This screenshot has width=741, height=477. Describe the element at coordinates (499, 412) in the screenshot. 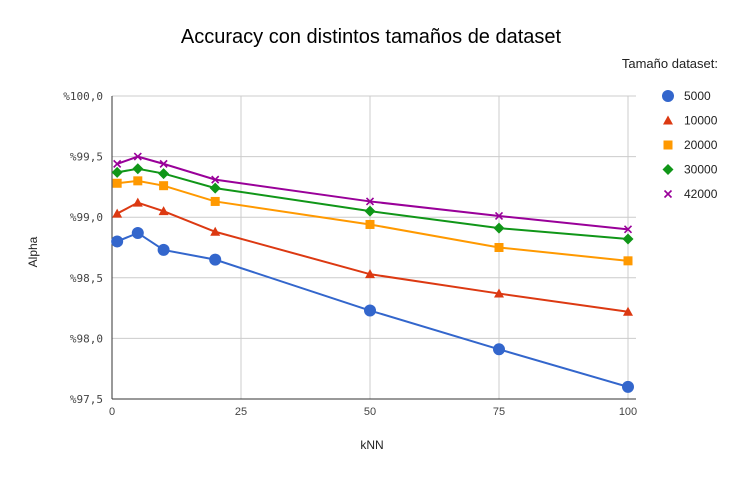

I see `x-tick-label: 75` at that location.